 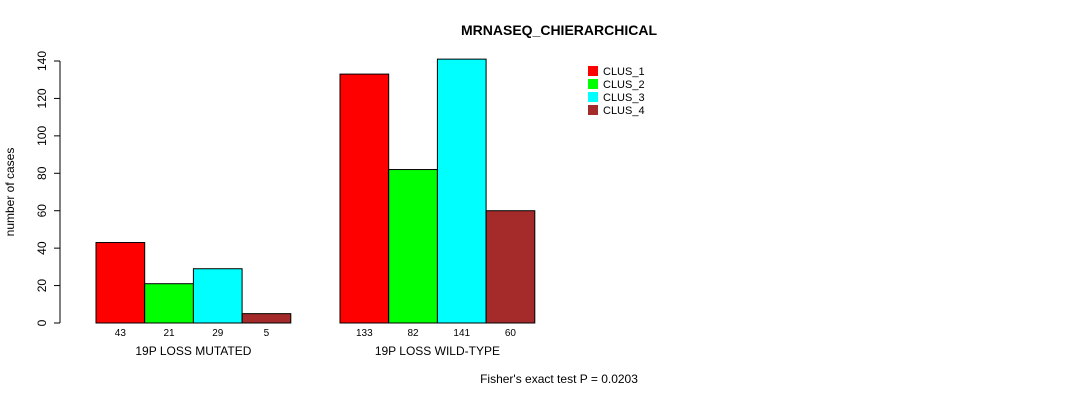 What do you see at coordinates (413, 246) in the screenshot?
I see `bar-clus-2-19p-loss-wild-type` at bounding box center [413, 246].